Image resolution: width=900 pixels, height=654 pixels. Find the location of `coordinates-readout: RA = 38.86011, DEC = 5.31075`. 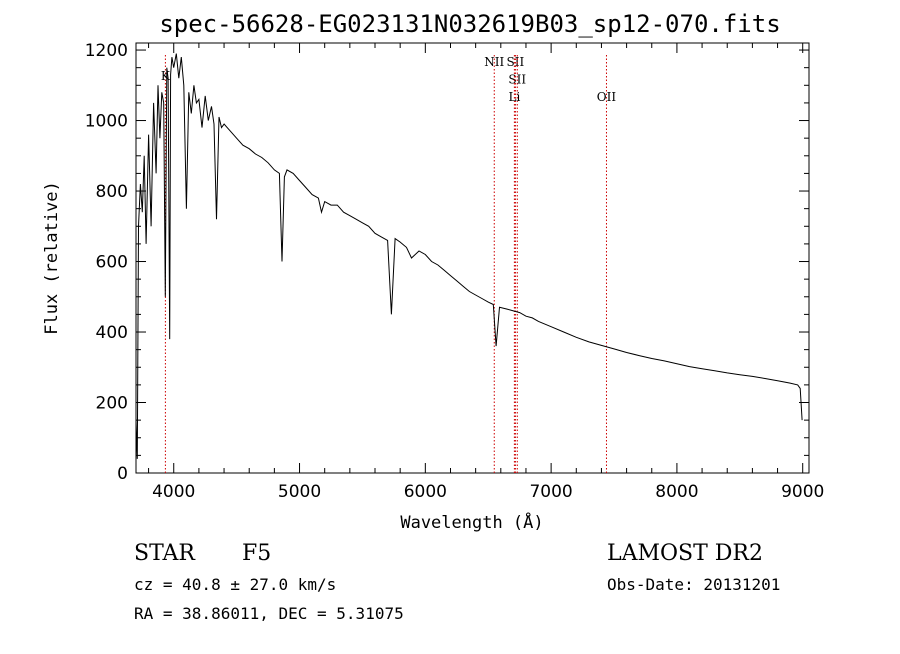

coordinates-readout: RA = 38.86011, DEC = 5.31075 is located at coordinates (269, 613).